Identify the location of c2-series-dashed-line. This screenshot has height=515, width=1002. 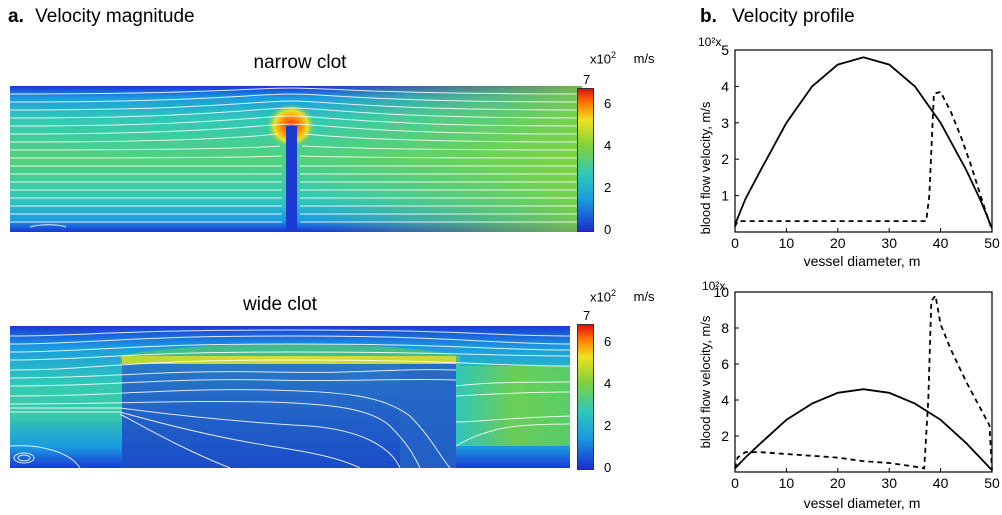
(863, 382).